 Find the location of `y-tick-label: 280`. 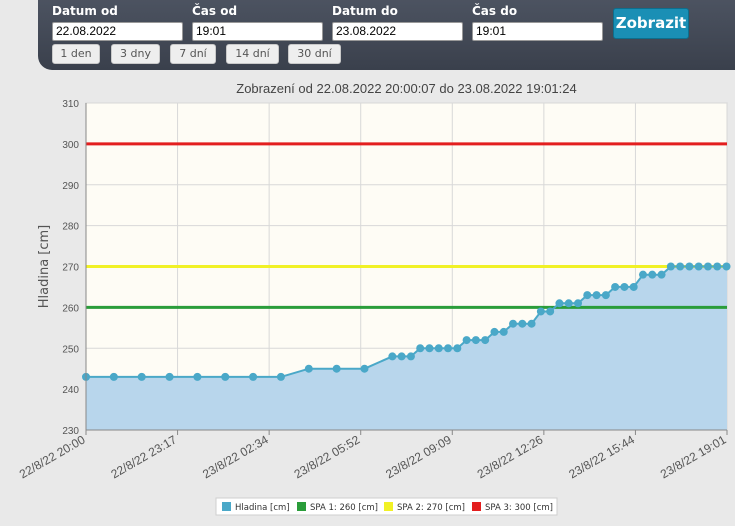

y-tick-label: 280 is located at coordinates (70, 227).